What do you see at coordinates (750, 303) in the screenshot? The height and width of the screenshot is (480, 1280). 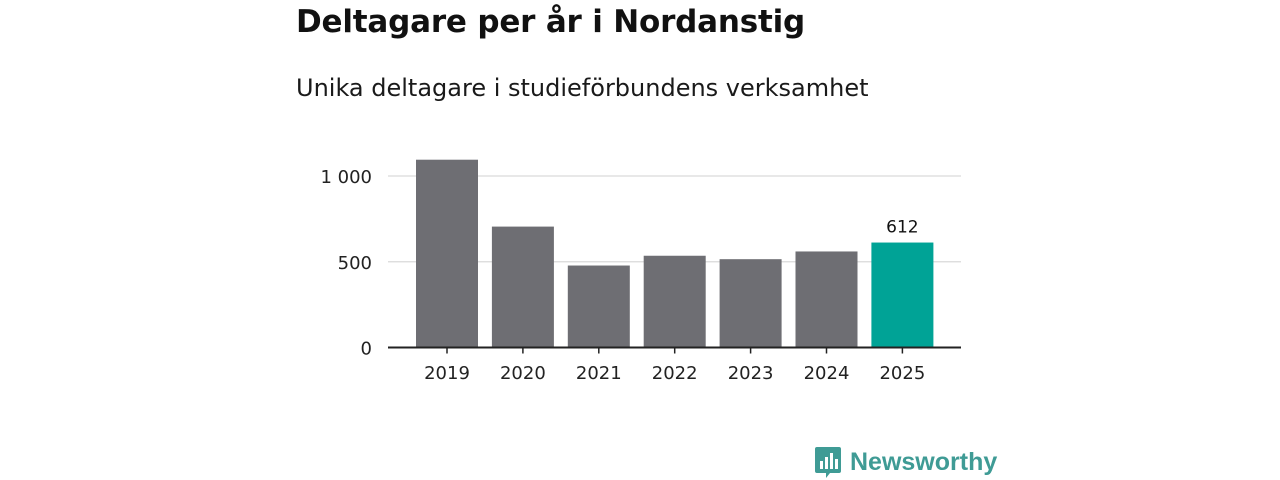 I see `bar-2023` at bounding box center [750, 303].